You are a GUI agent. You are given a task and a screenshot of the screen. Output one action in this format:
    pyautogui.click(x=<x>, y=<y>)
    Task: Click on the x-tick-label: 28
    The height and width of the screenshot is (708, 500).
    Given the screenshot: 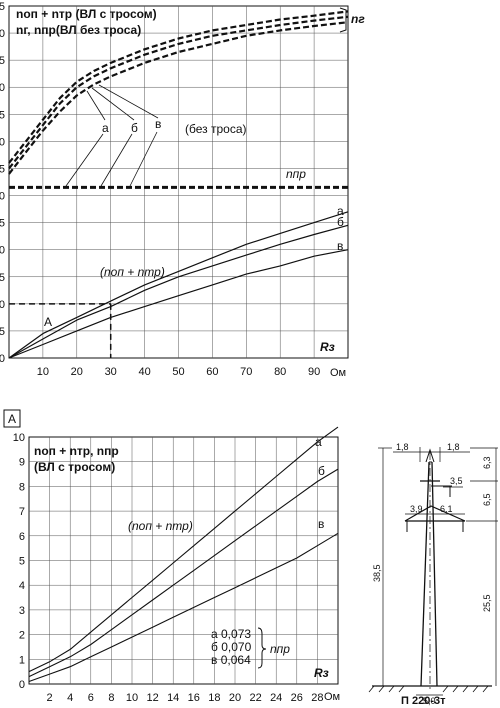 What is the action you would take?
    pyautogui.click(x=317, y=698)
    